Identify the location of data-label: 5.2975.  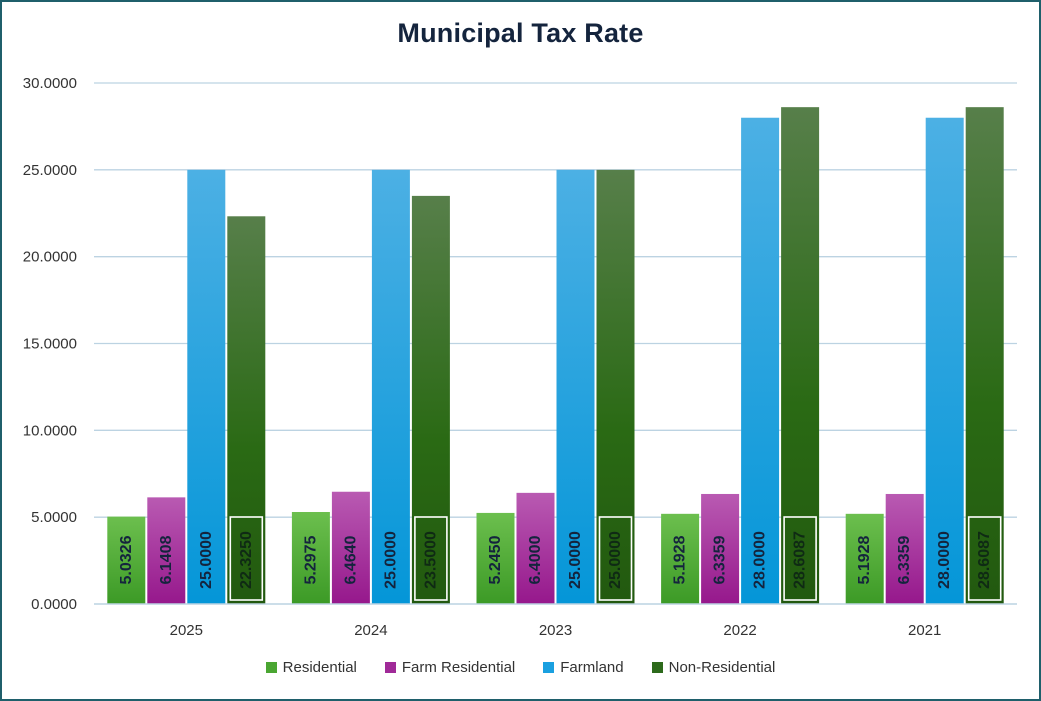
(310, 559).